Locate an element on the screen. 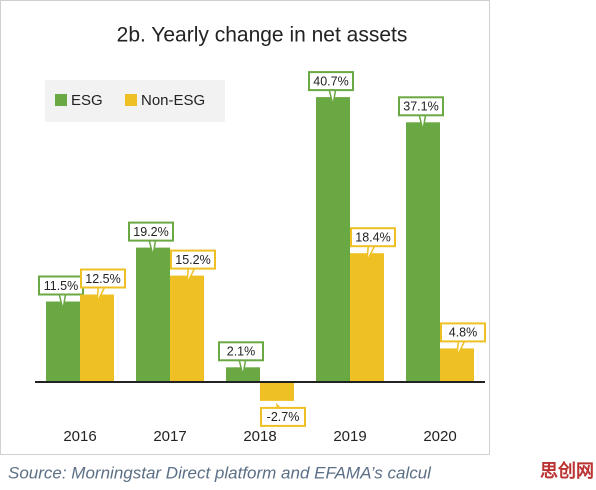  data-label: 40.7% is located at coordinates (330, 81).